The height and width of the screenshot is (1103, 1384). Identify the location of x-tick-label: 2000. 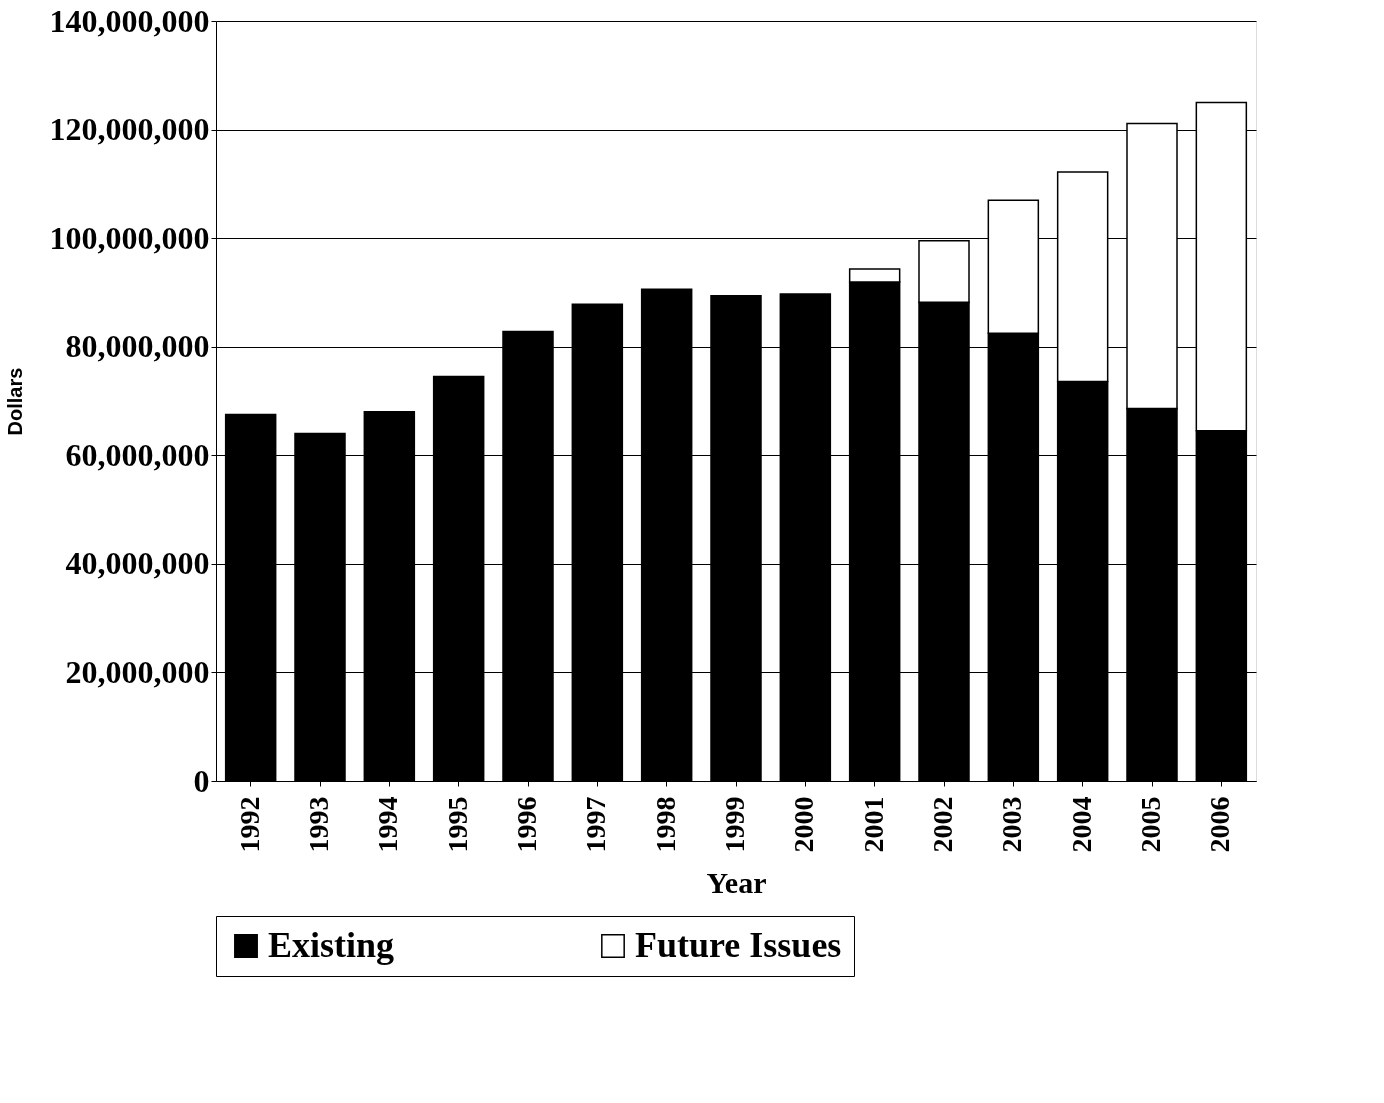
(804, 824).